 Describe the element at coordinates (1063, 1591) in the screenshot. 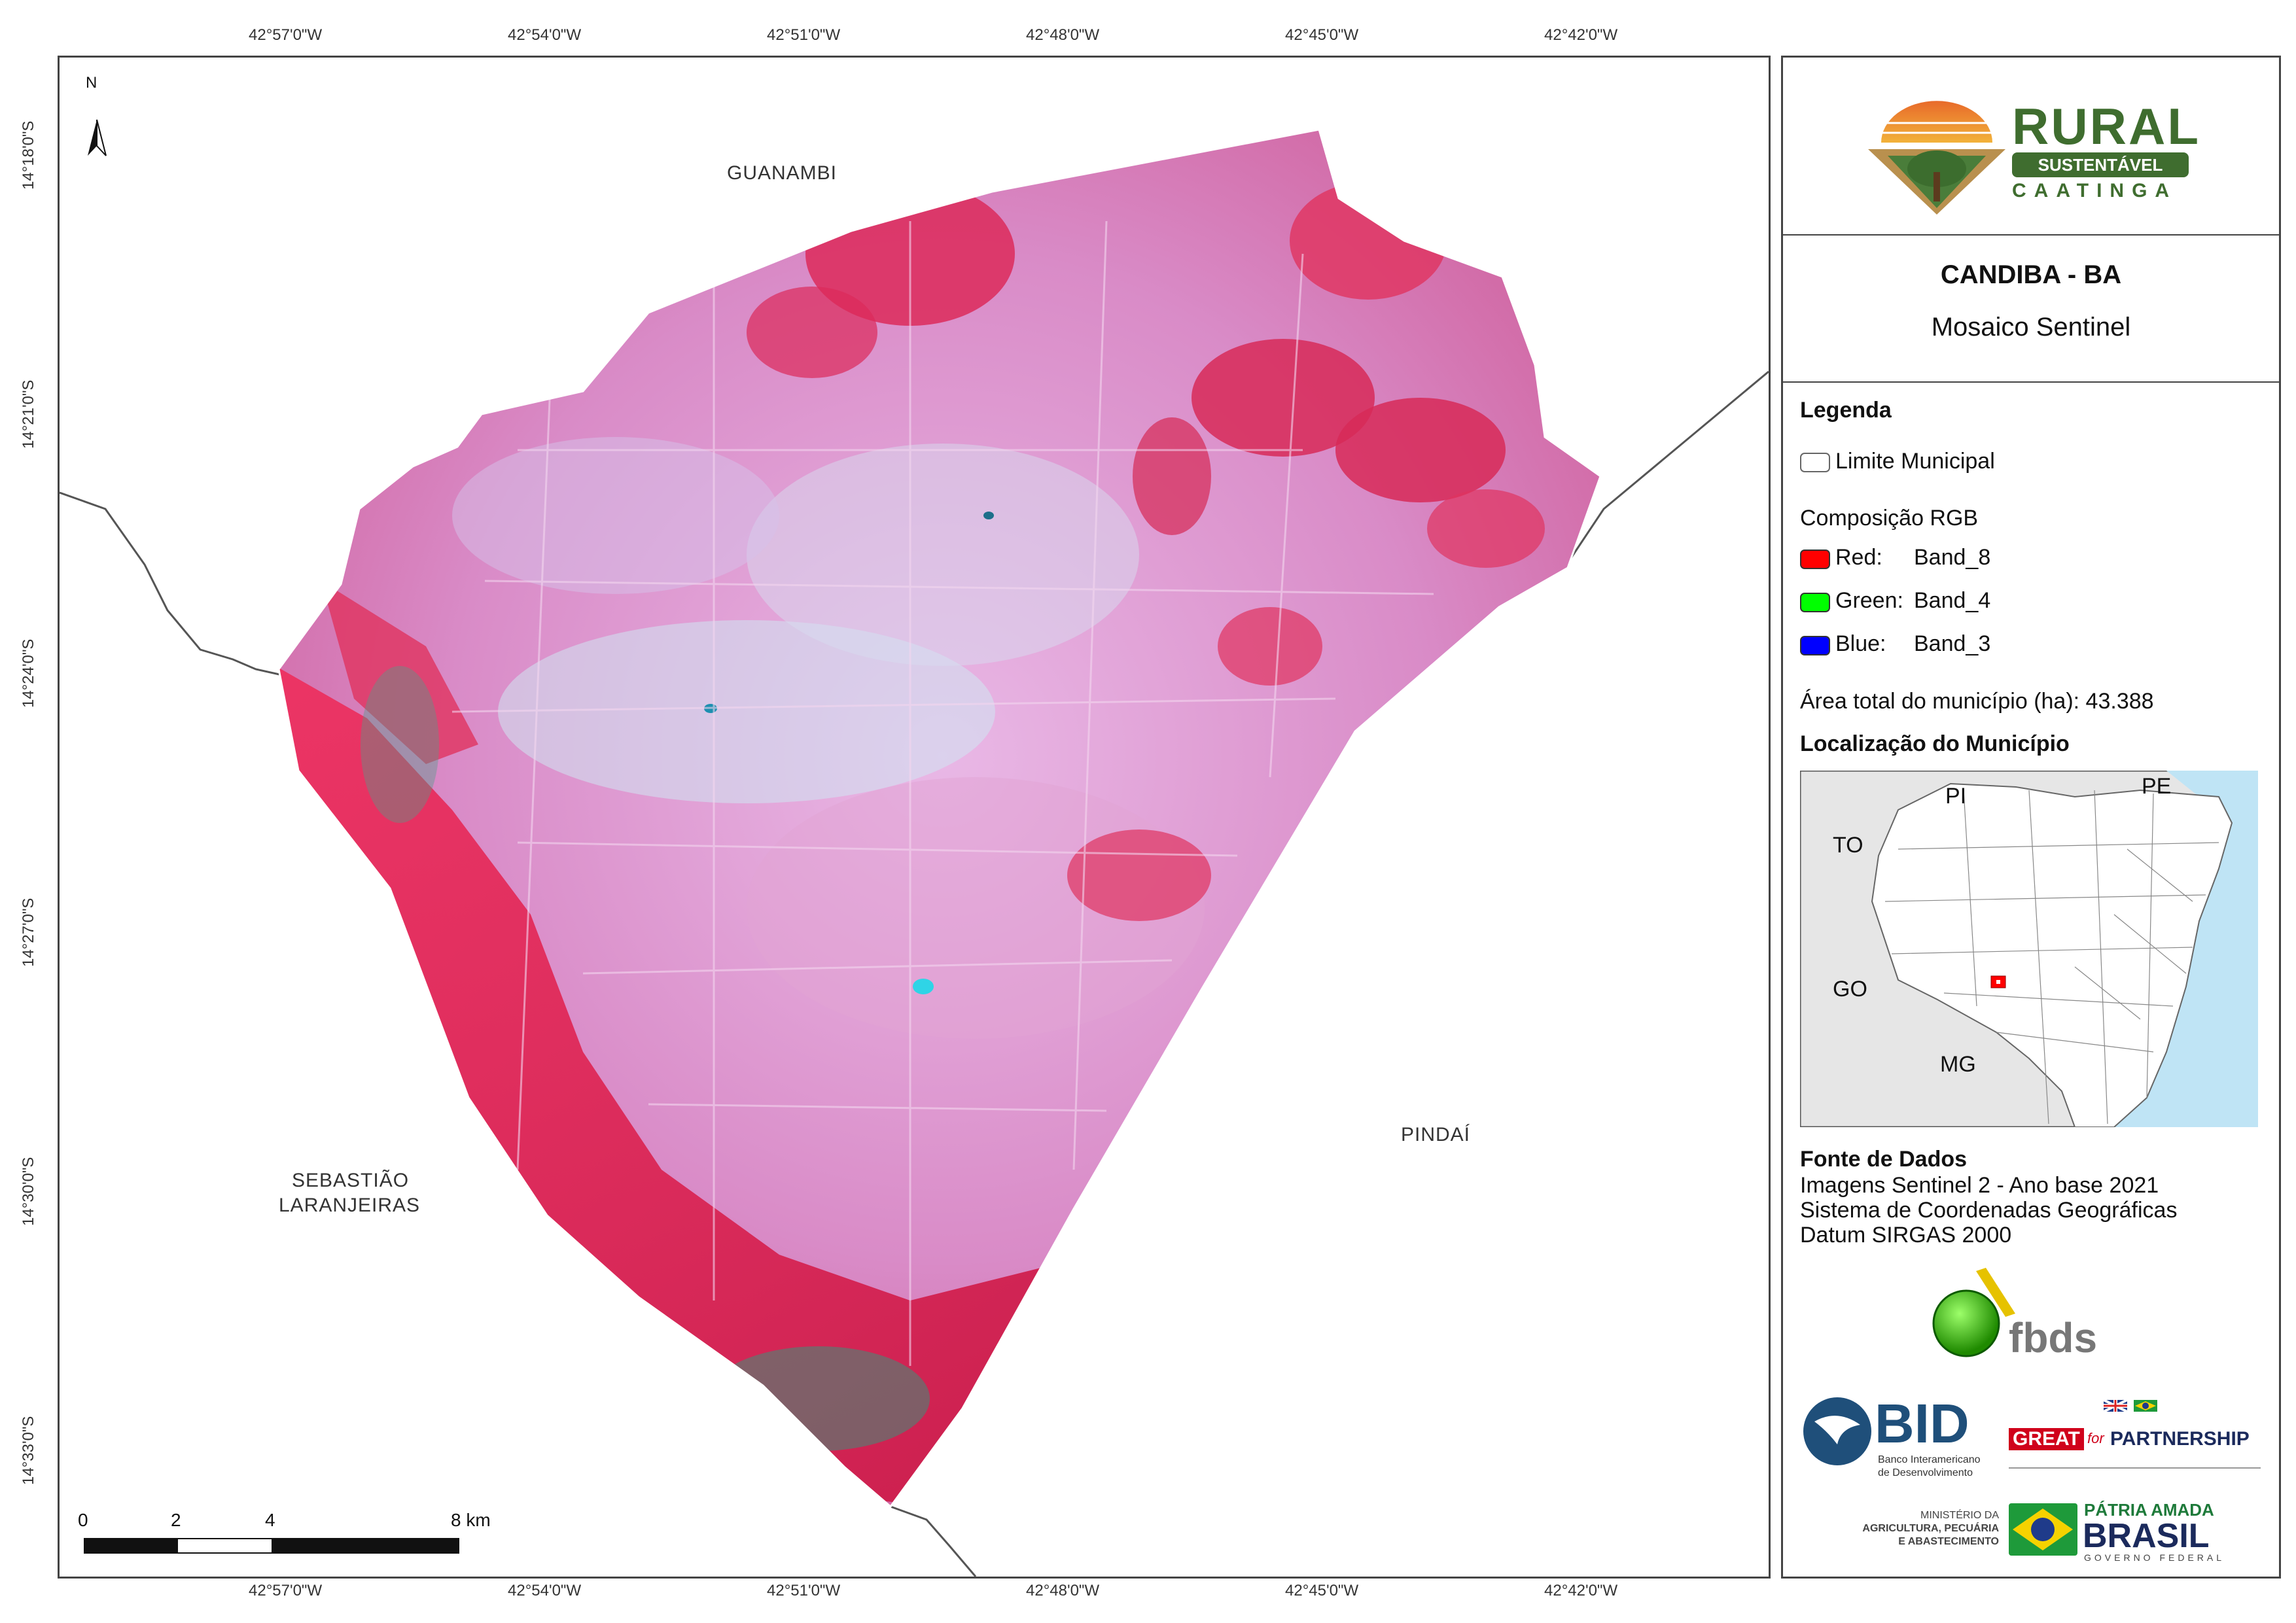

I see `lon-label-bottom: 42°48'0"W` at that location.